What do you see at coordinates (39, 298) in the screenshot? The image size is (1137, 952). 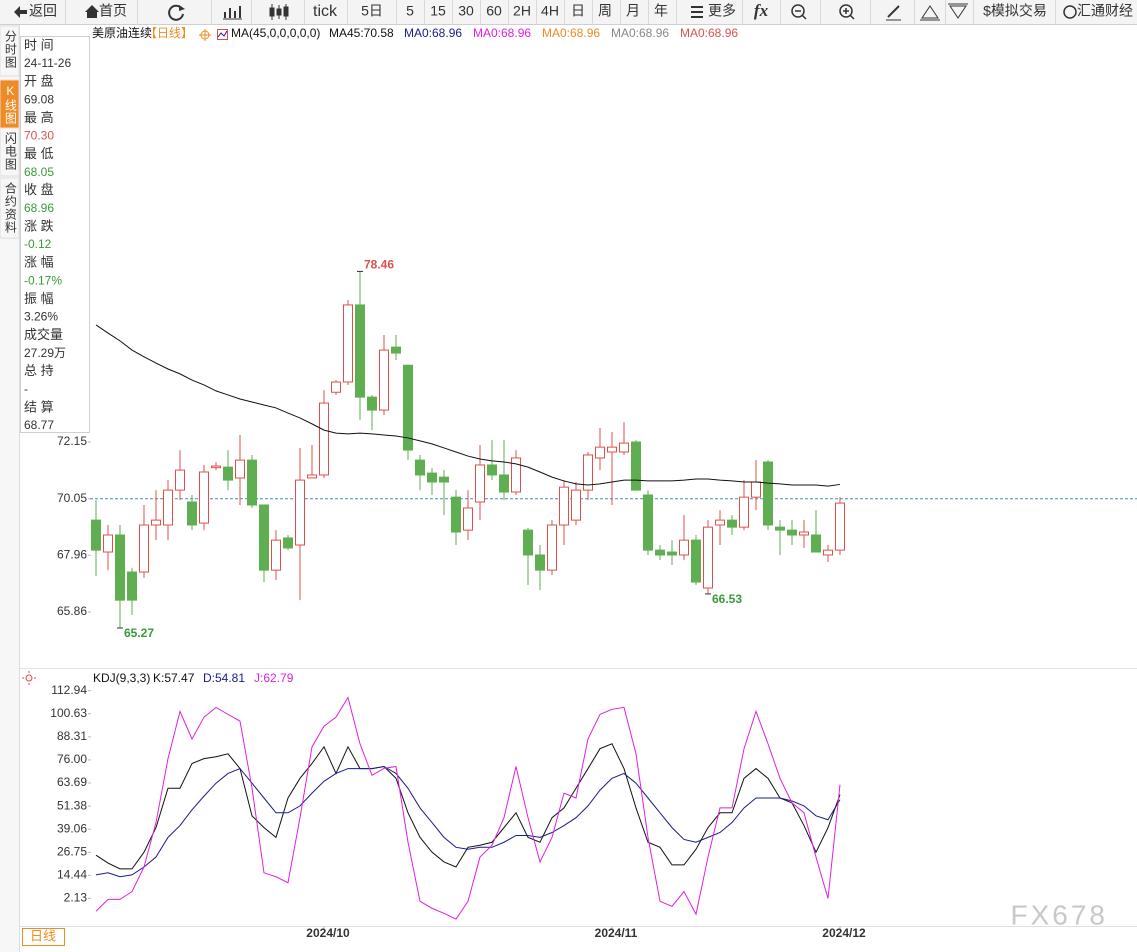 I see `info-label: 振 幅` at bounding box center [39, 298].